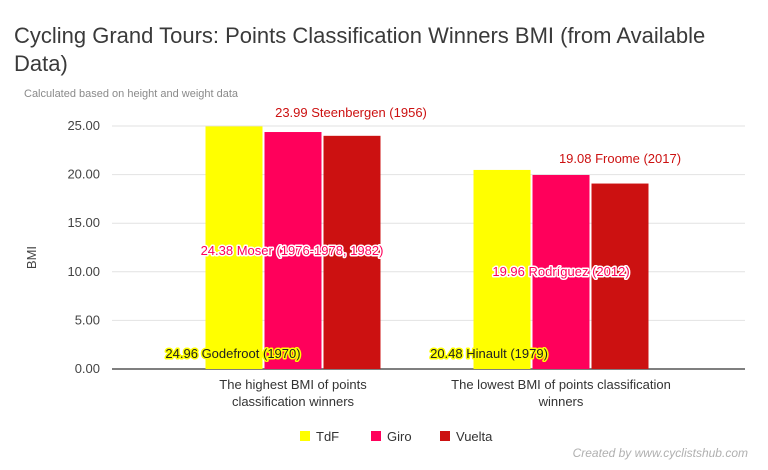  I want to click on category-label: The highest BMI of points, so click(293, 384).